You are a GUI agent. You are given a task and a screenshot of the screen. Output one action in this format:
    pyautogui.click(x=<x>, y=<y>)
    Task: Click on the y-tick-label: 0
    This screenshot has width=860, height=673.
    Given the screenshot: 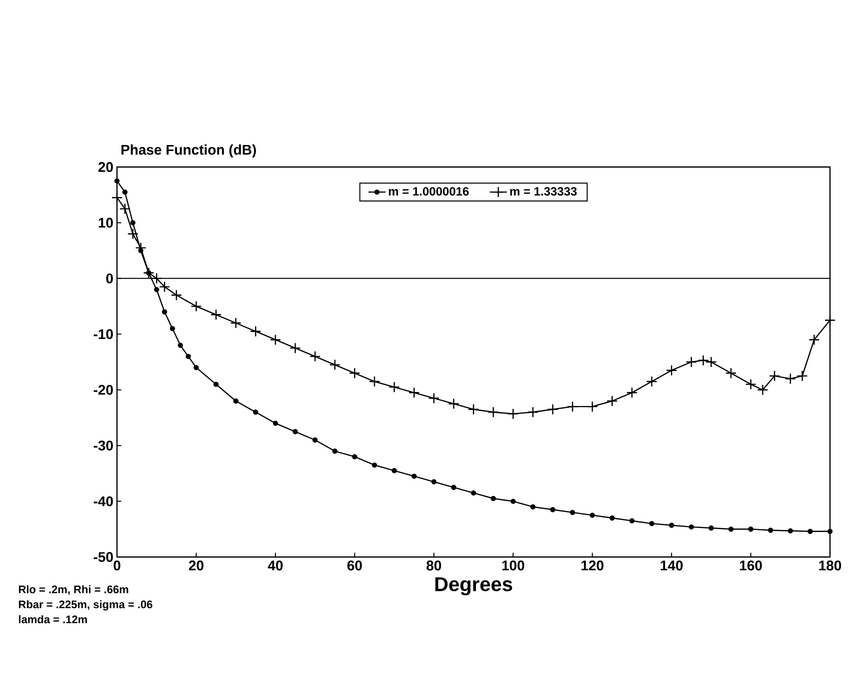 What is the action you would take?
    pyautogui.click(x=109, y=278)
    